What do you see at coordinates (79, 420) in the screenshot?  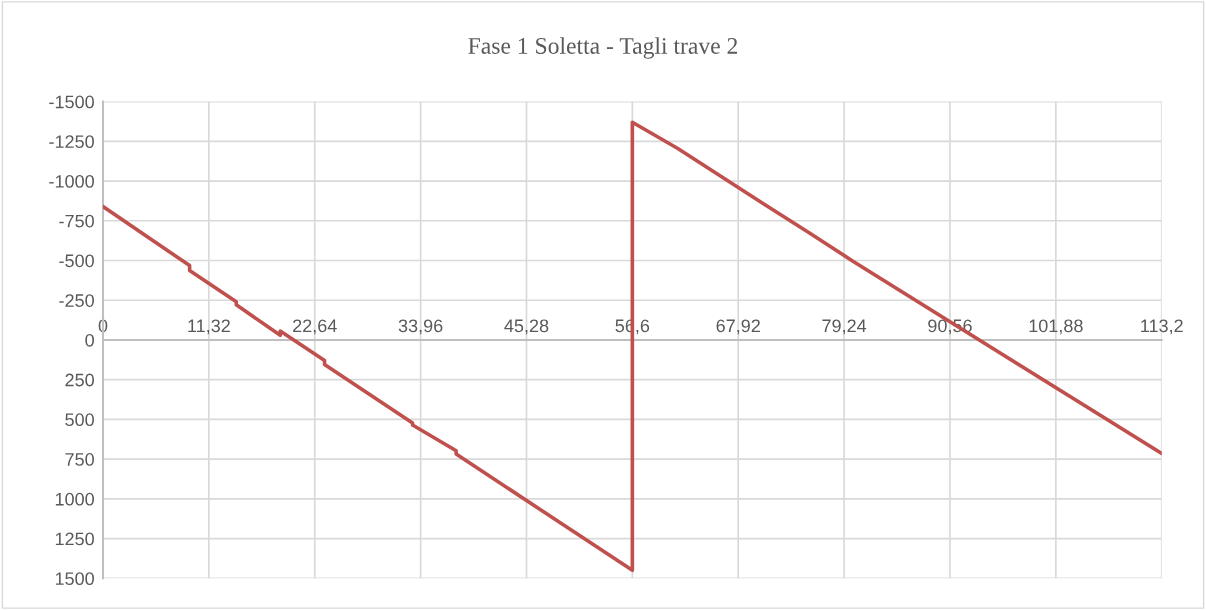 I see `y-tick-label: 500` at bounding box center [79, 420].